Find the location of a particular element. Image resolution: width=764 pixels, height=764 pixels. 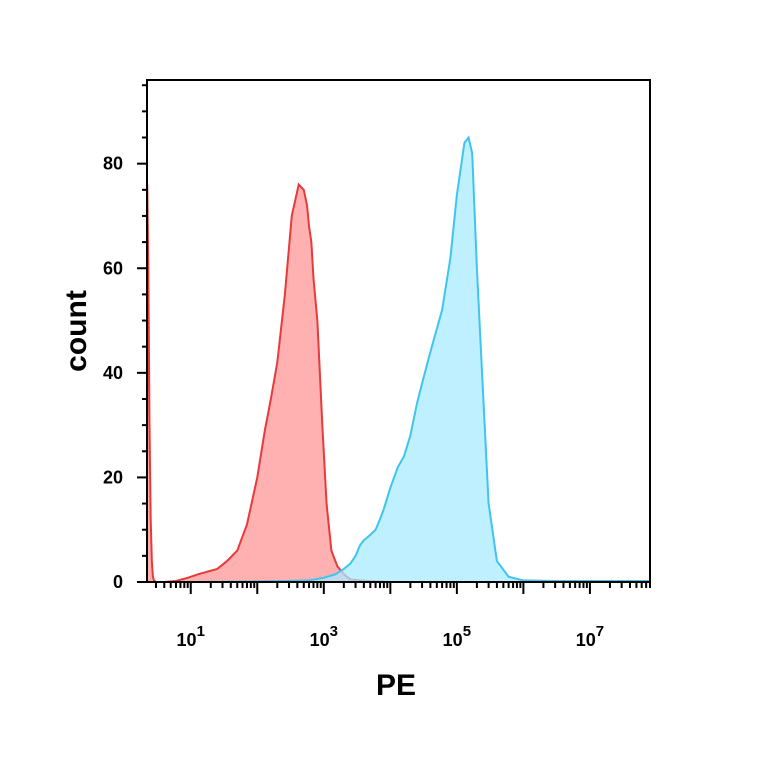

x-axis: 10¹ 10³ 10⁵ 10⁷ is located at coordinates (402, 616).